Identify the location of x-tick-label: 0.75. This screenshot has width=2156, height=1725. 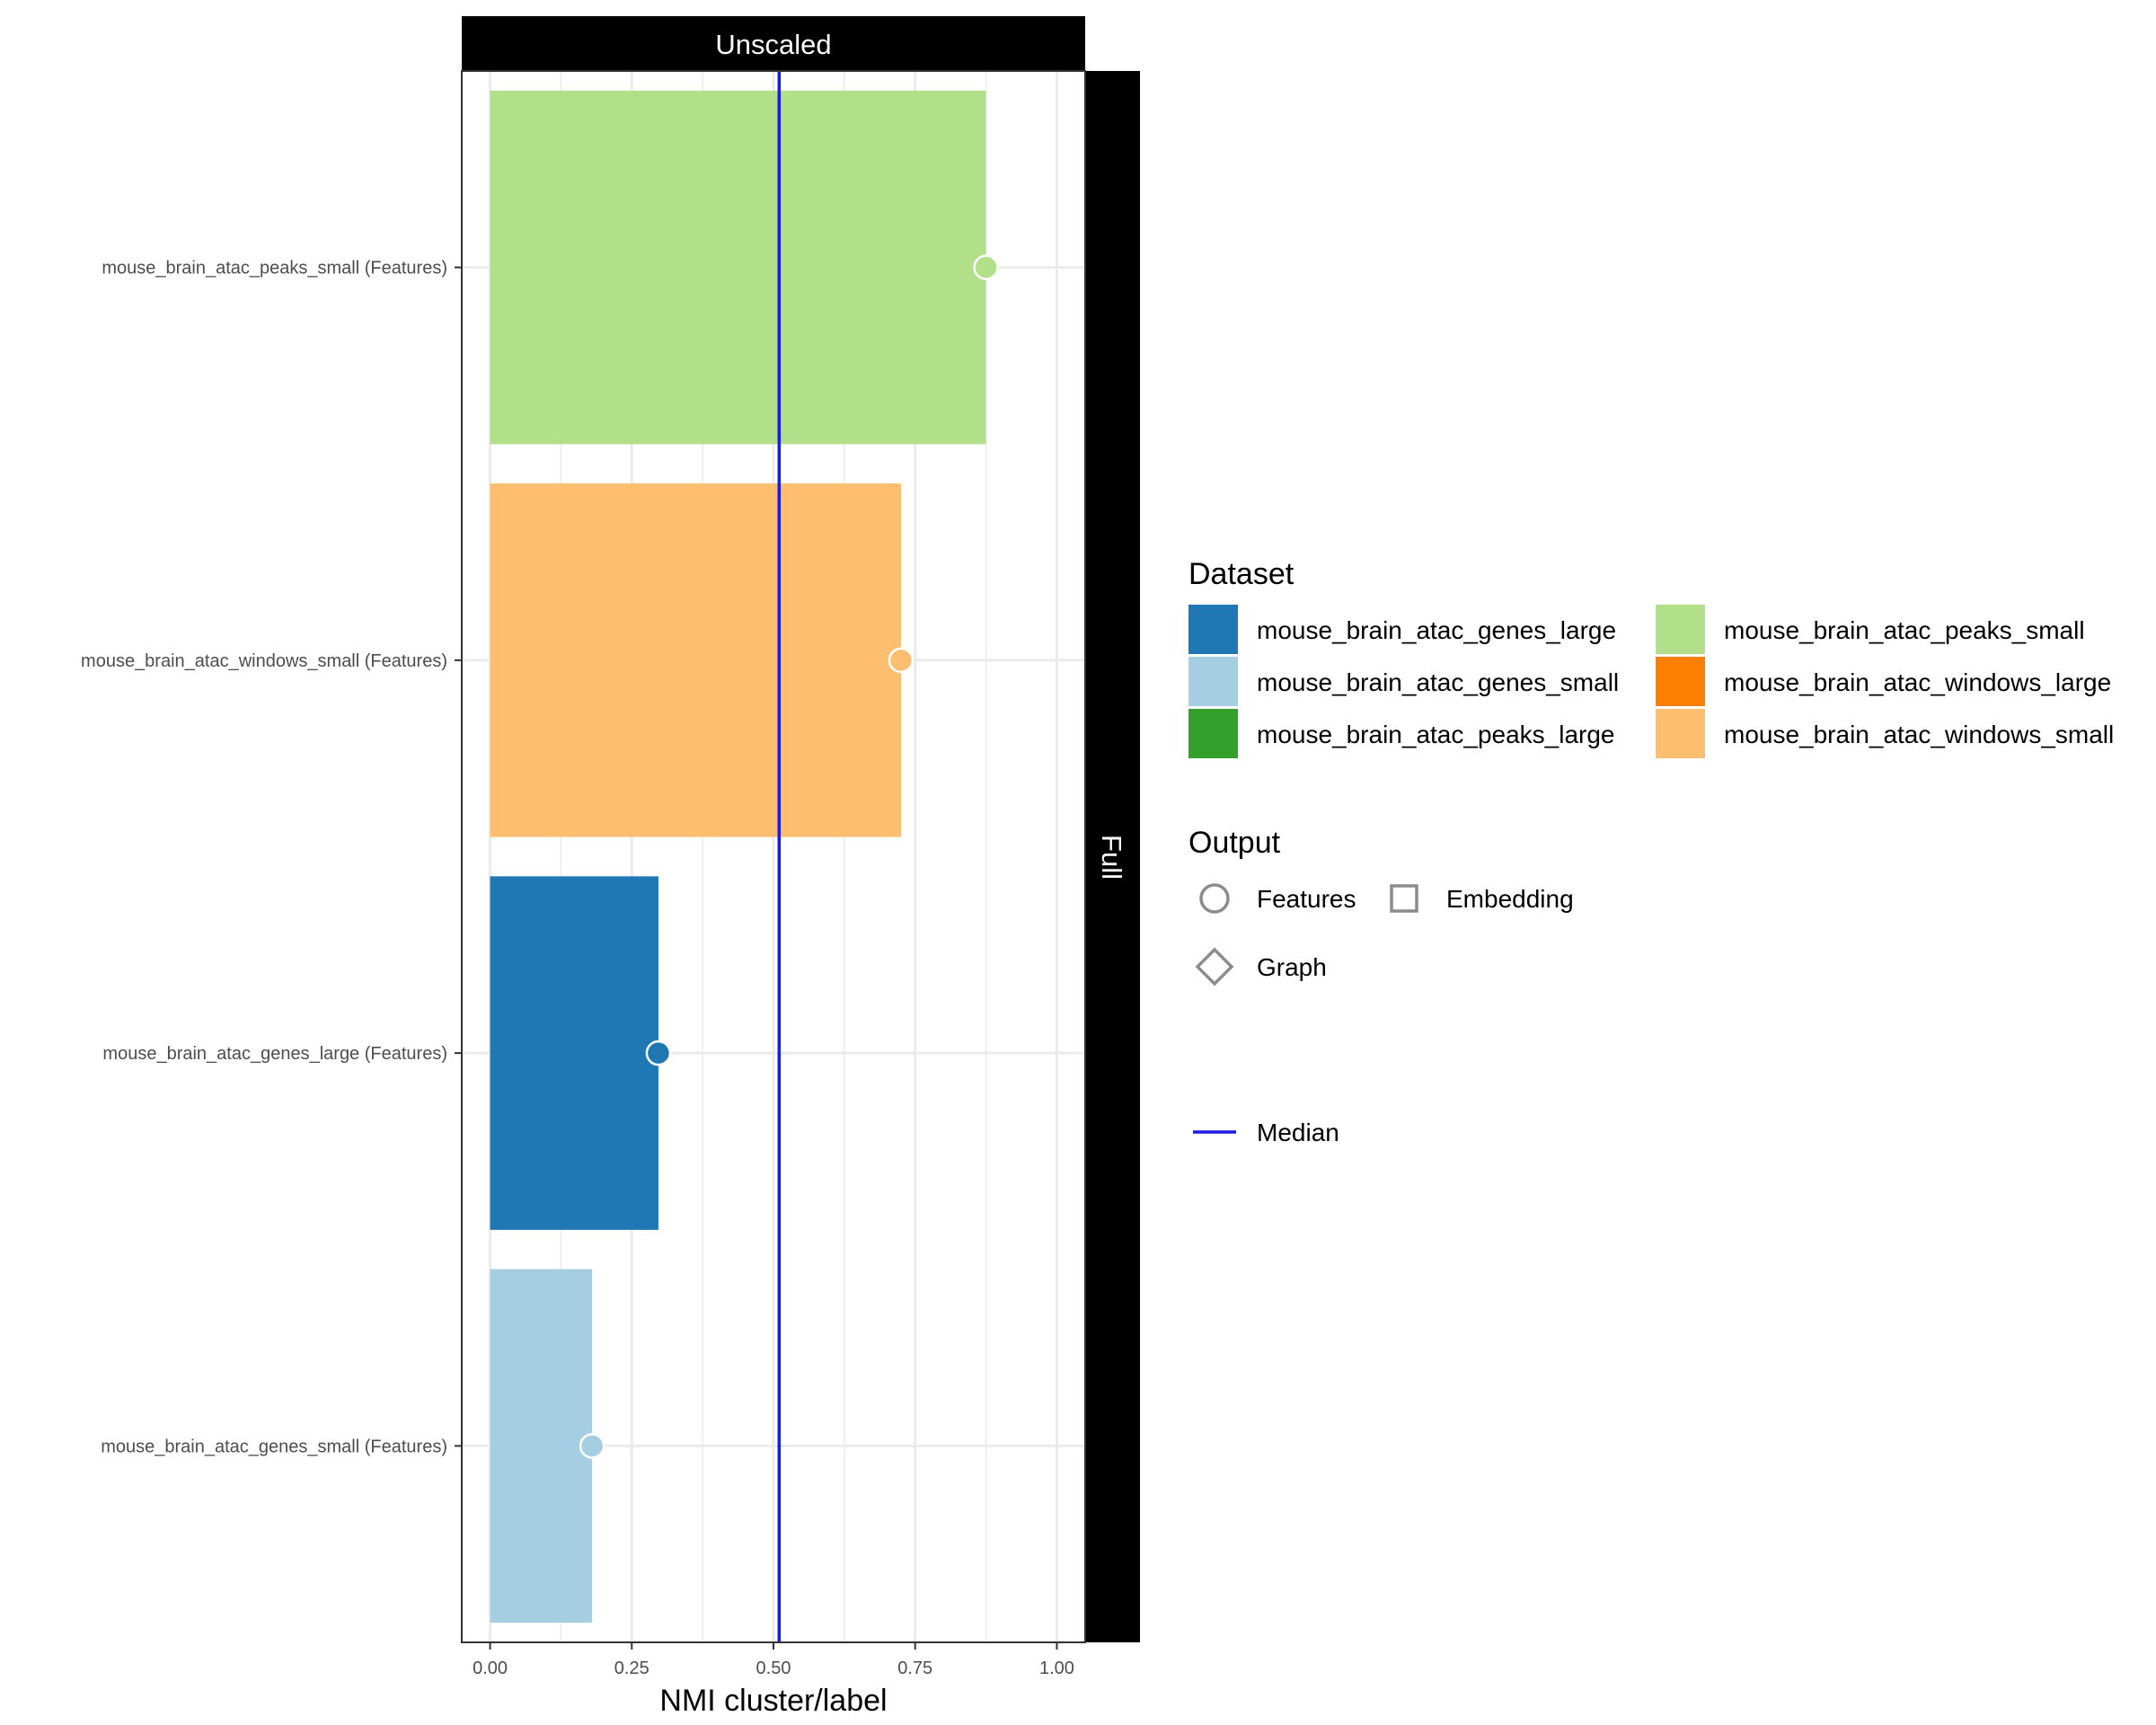
(915, 1668).